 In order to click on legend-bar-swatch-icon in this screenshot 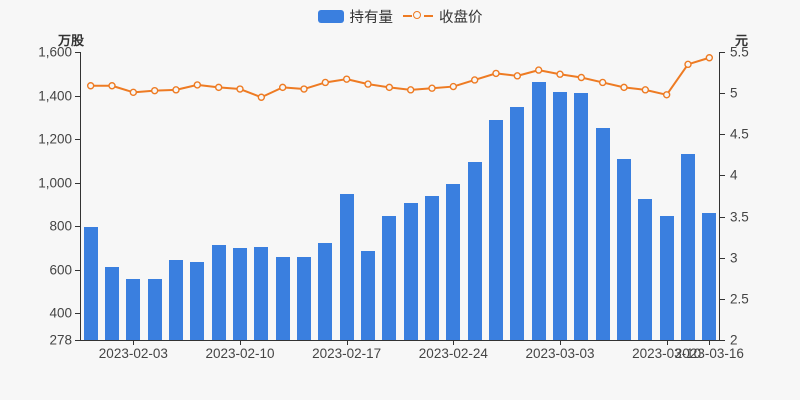, I will do `click(330, 16)`.